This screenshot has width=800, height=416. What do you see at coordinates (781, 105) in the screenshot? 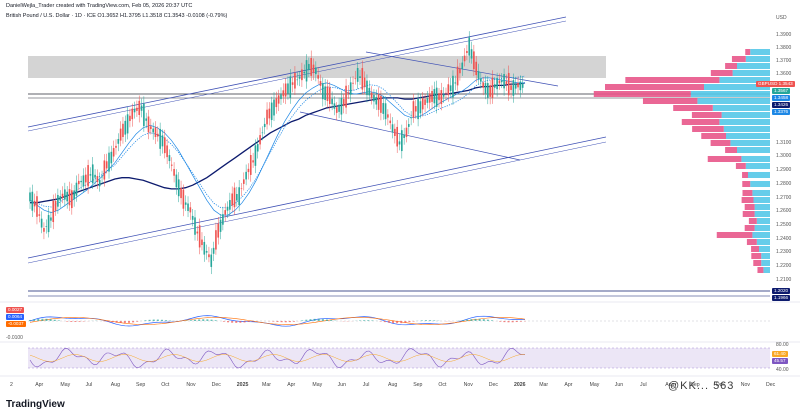
I see `price-tag: 1.3426` at bounding box center [781, 105].